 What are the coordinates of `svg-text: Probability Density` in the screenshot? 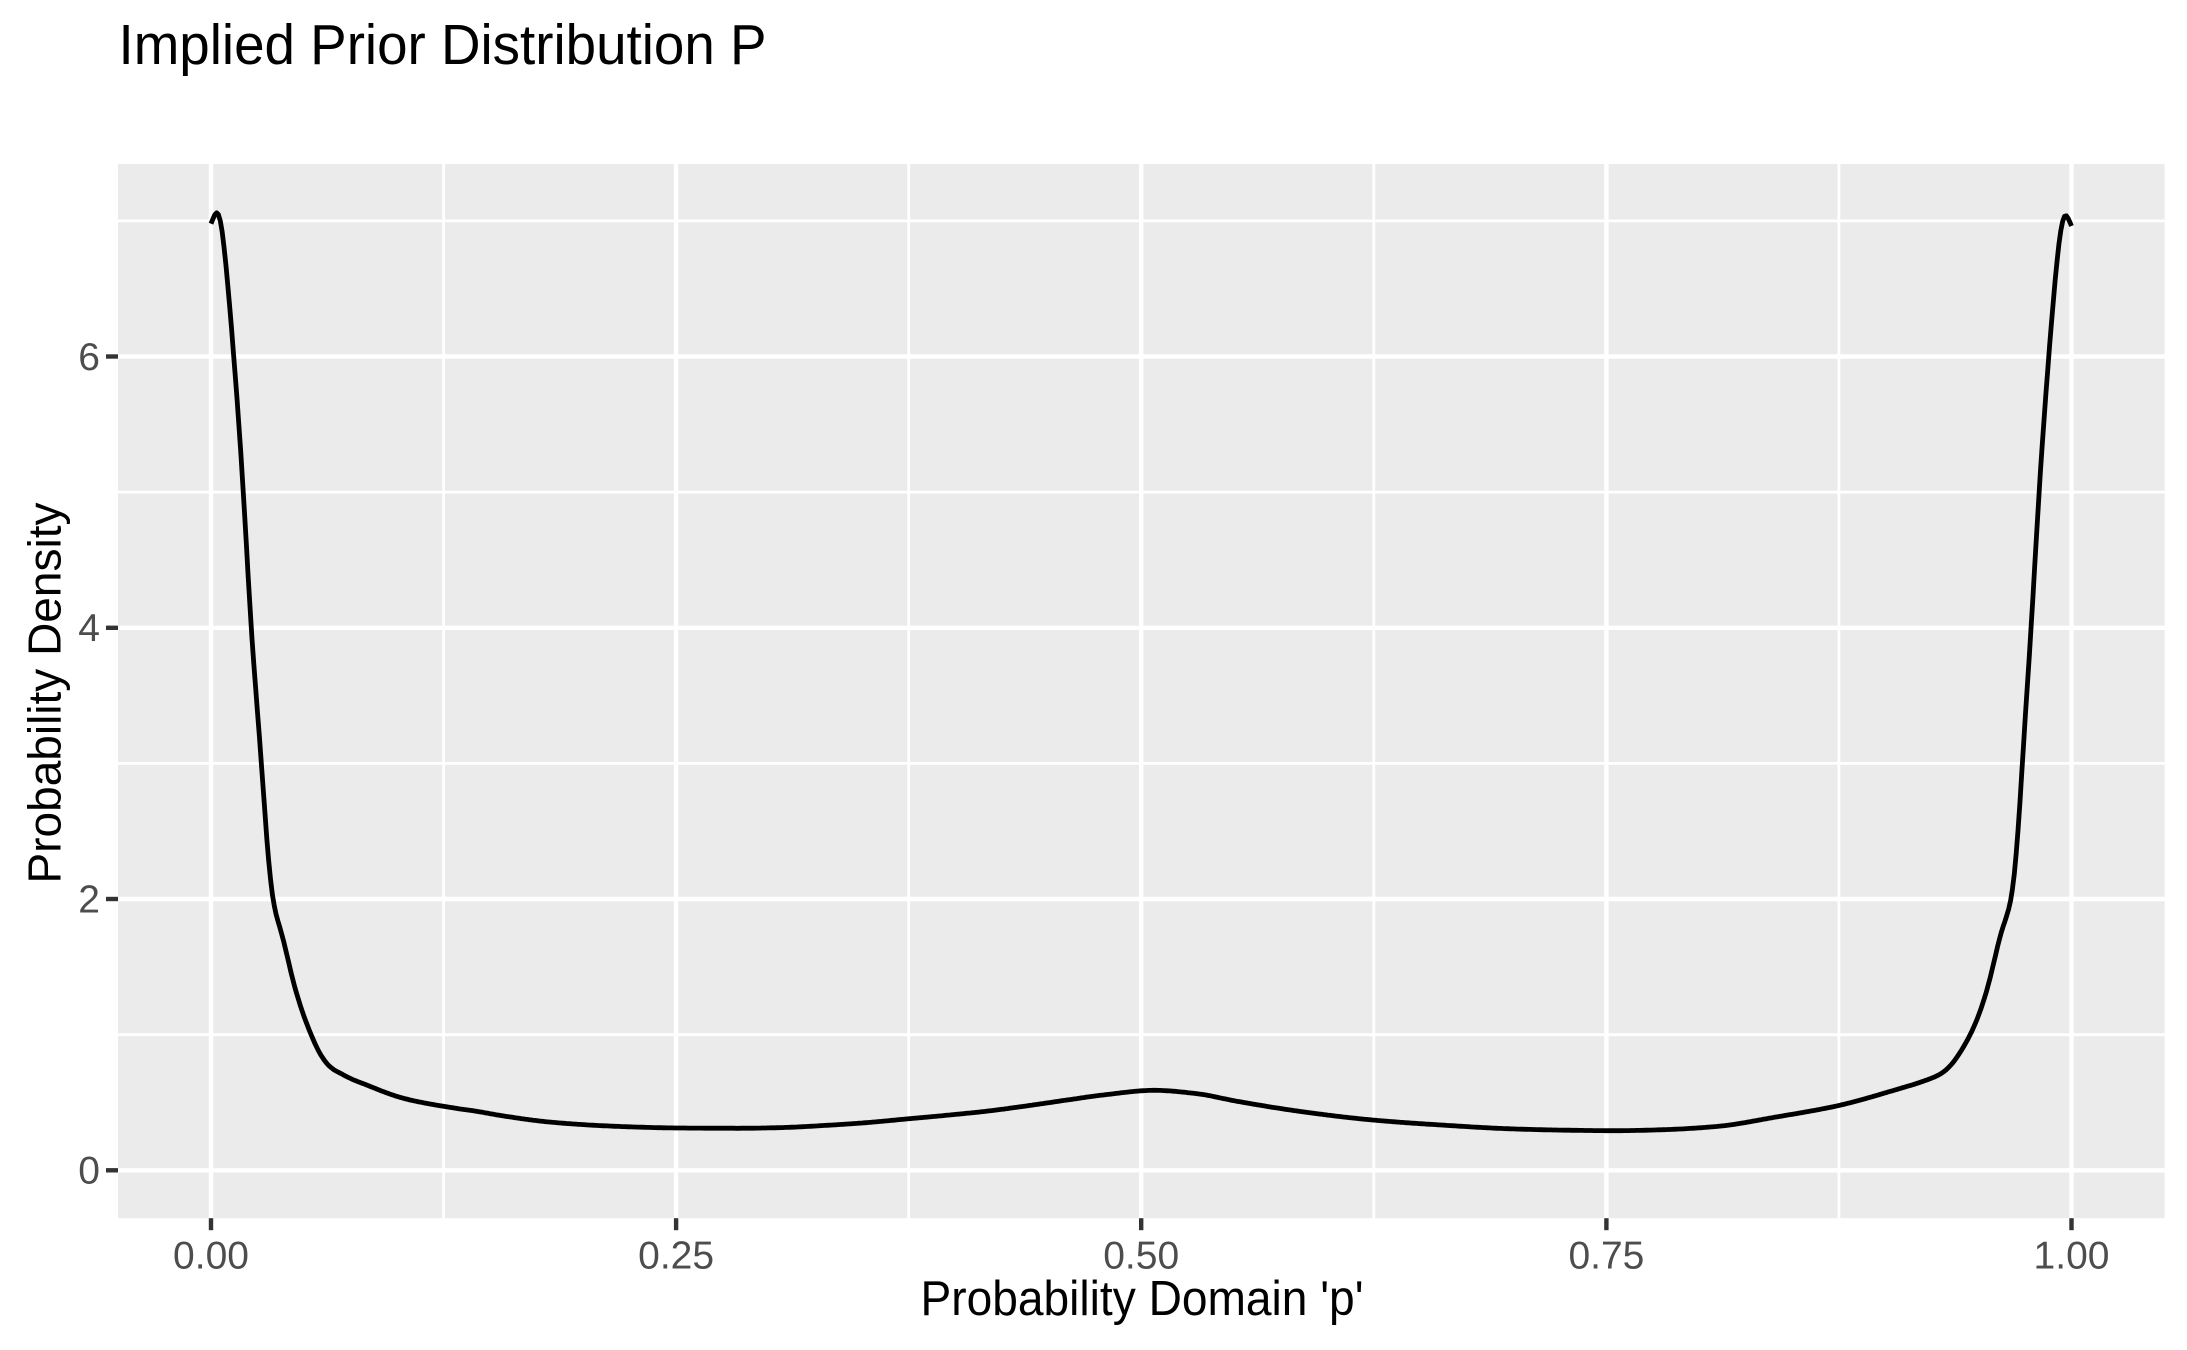 It's located at (45, 693).